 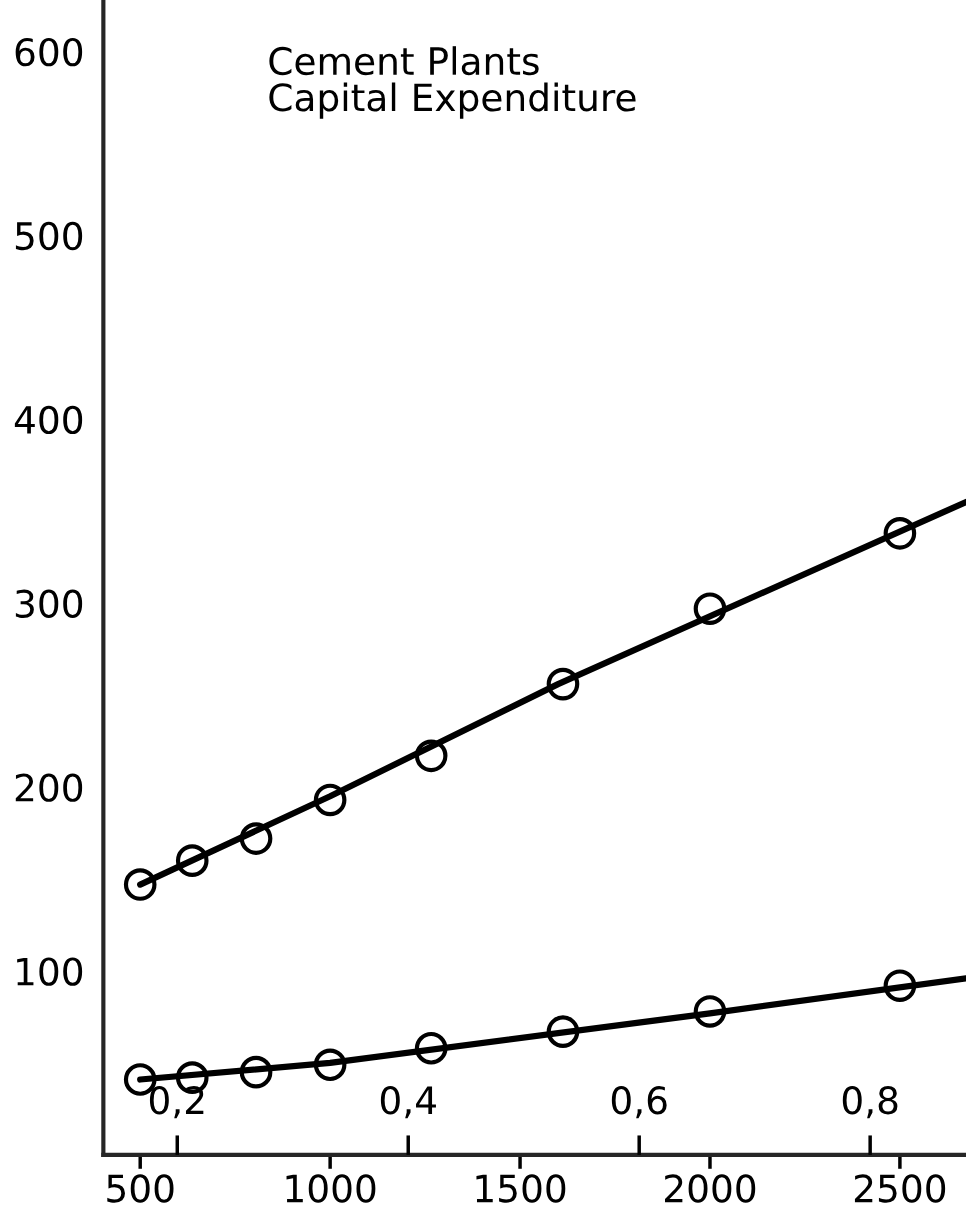 What do you see at coordinates (48, 420) in the screenshot?
I see `y-tick-label: 400` at bounding box center [48, 420].